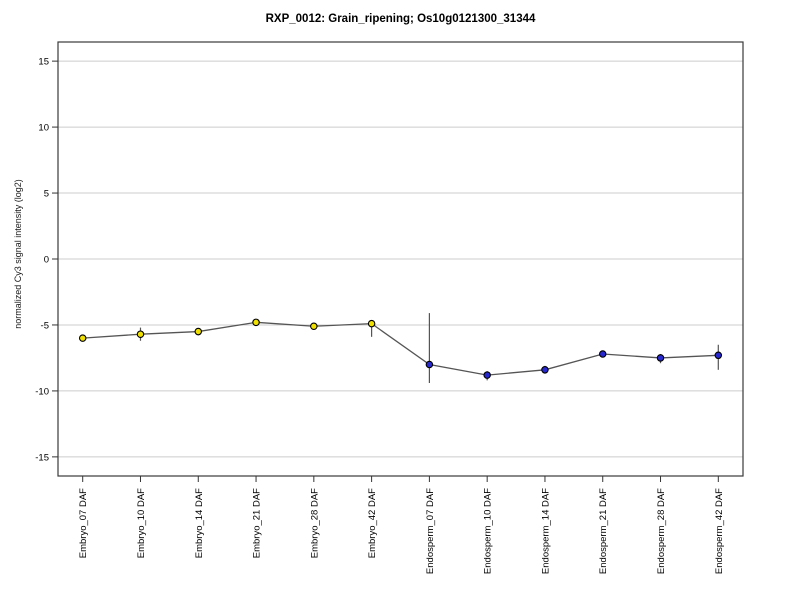 The height and width of the screenshot is (600, 800). Describe the element at coordinates (400, 348) in the screenshot. I see `series-line` at that location.